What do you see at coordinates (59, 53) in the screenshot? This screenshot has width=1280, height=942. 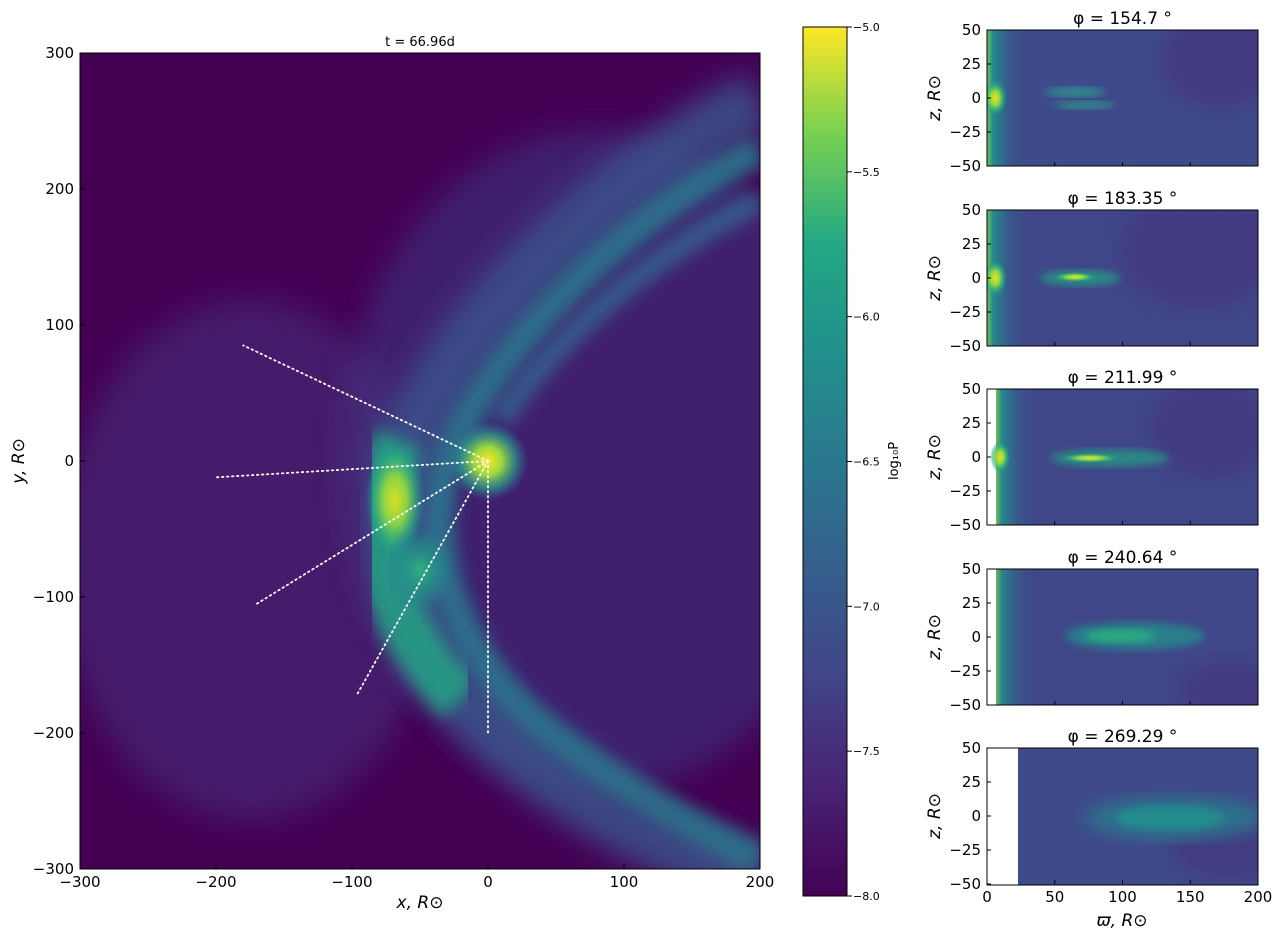 I see `main-ytick-label: 300` at bounding box center [59, 53].